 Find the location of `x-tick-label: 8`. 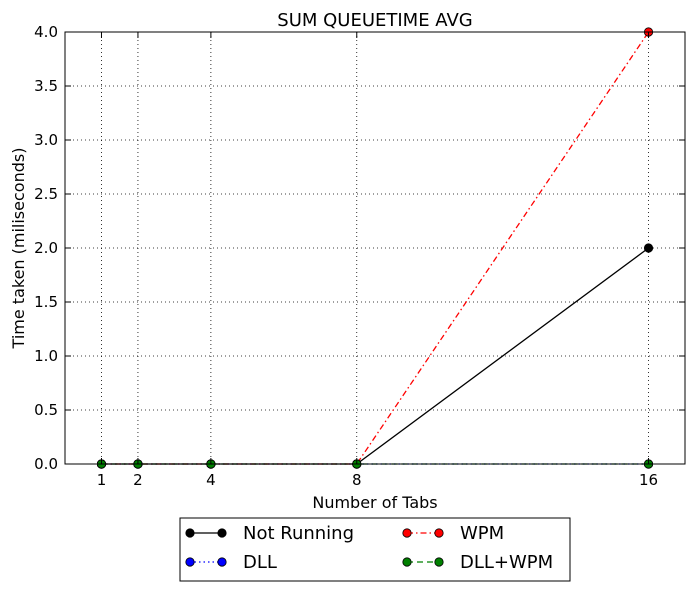

x-tick-label: 8 is located at coordinates (357, 480).